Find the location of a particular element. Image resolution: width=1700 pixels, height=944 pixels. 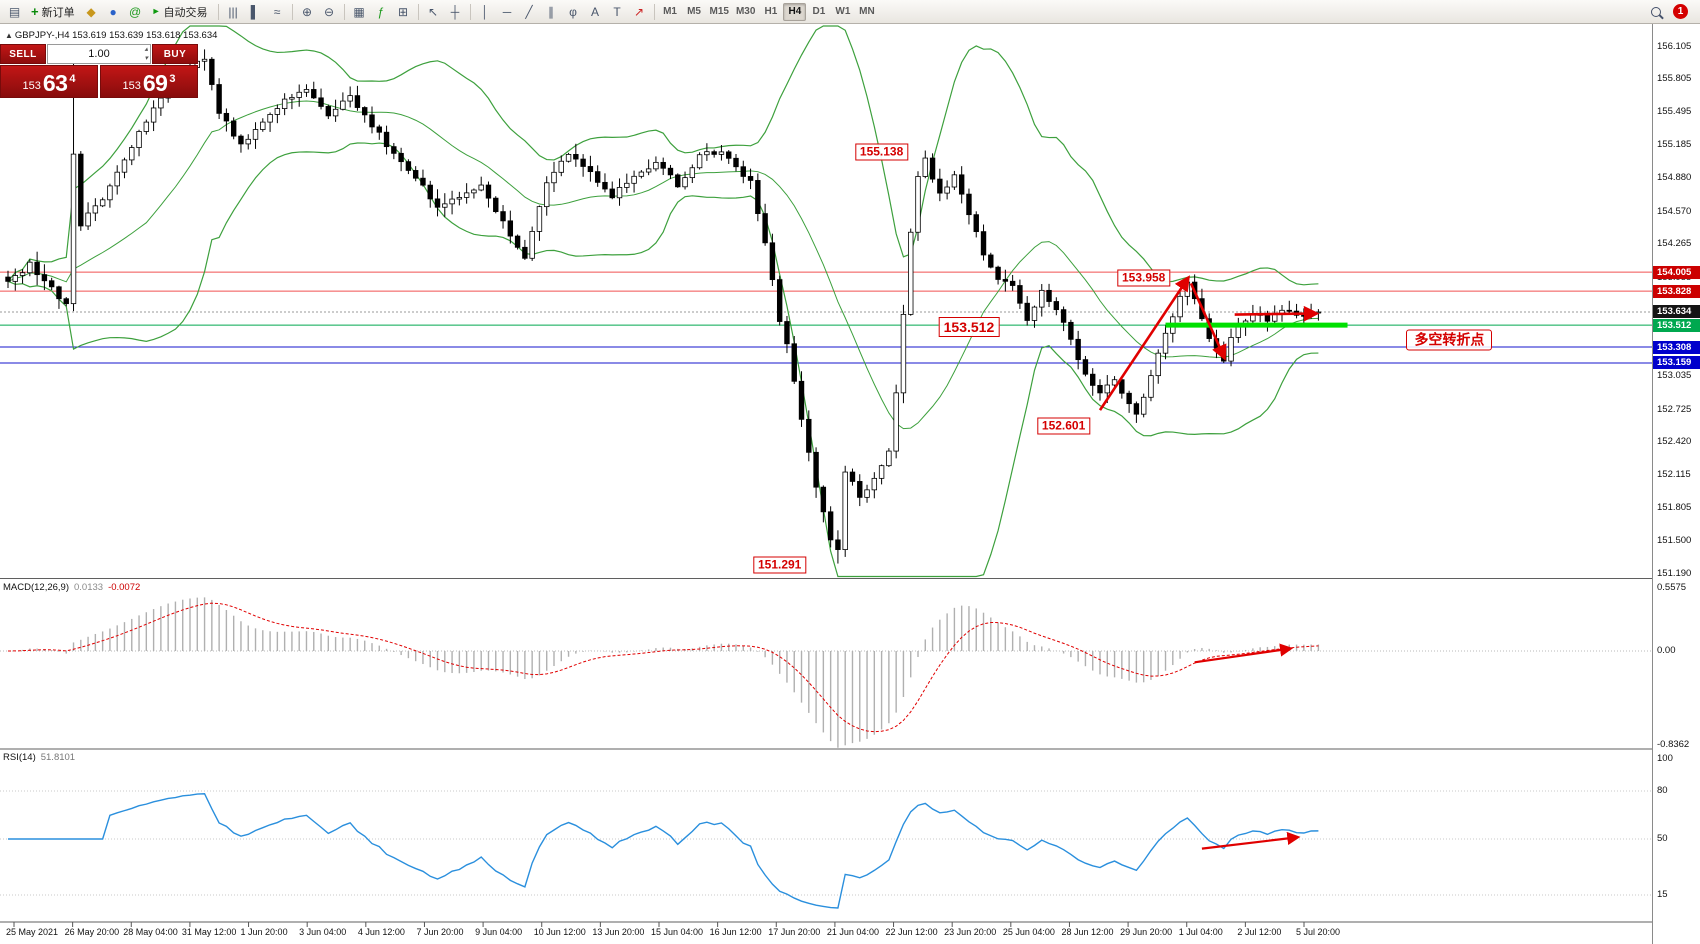

timeframe-mn-button: MN is located at coordinates (866, 12).